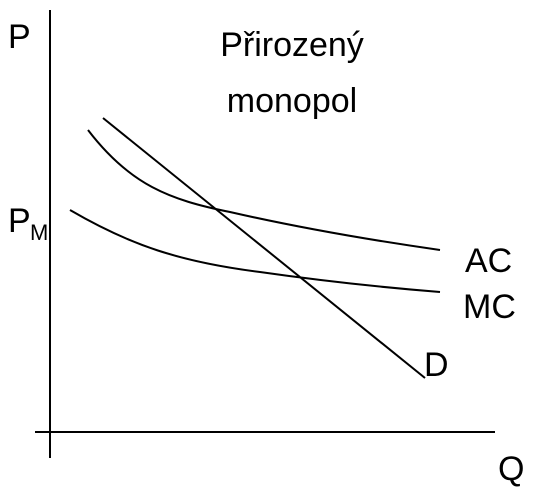 This screenshot has height=493, width=538. I want to click on x-axis-label: Q, so click(511, 469).